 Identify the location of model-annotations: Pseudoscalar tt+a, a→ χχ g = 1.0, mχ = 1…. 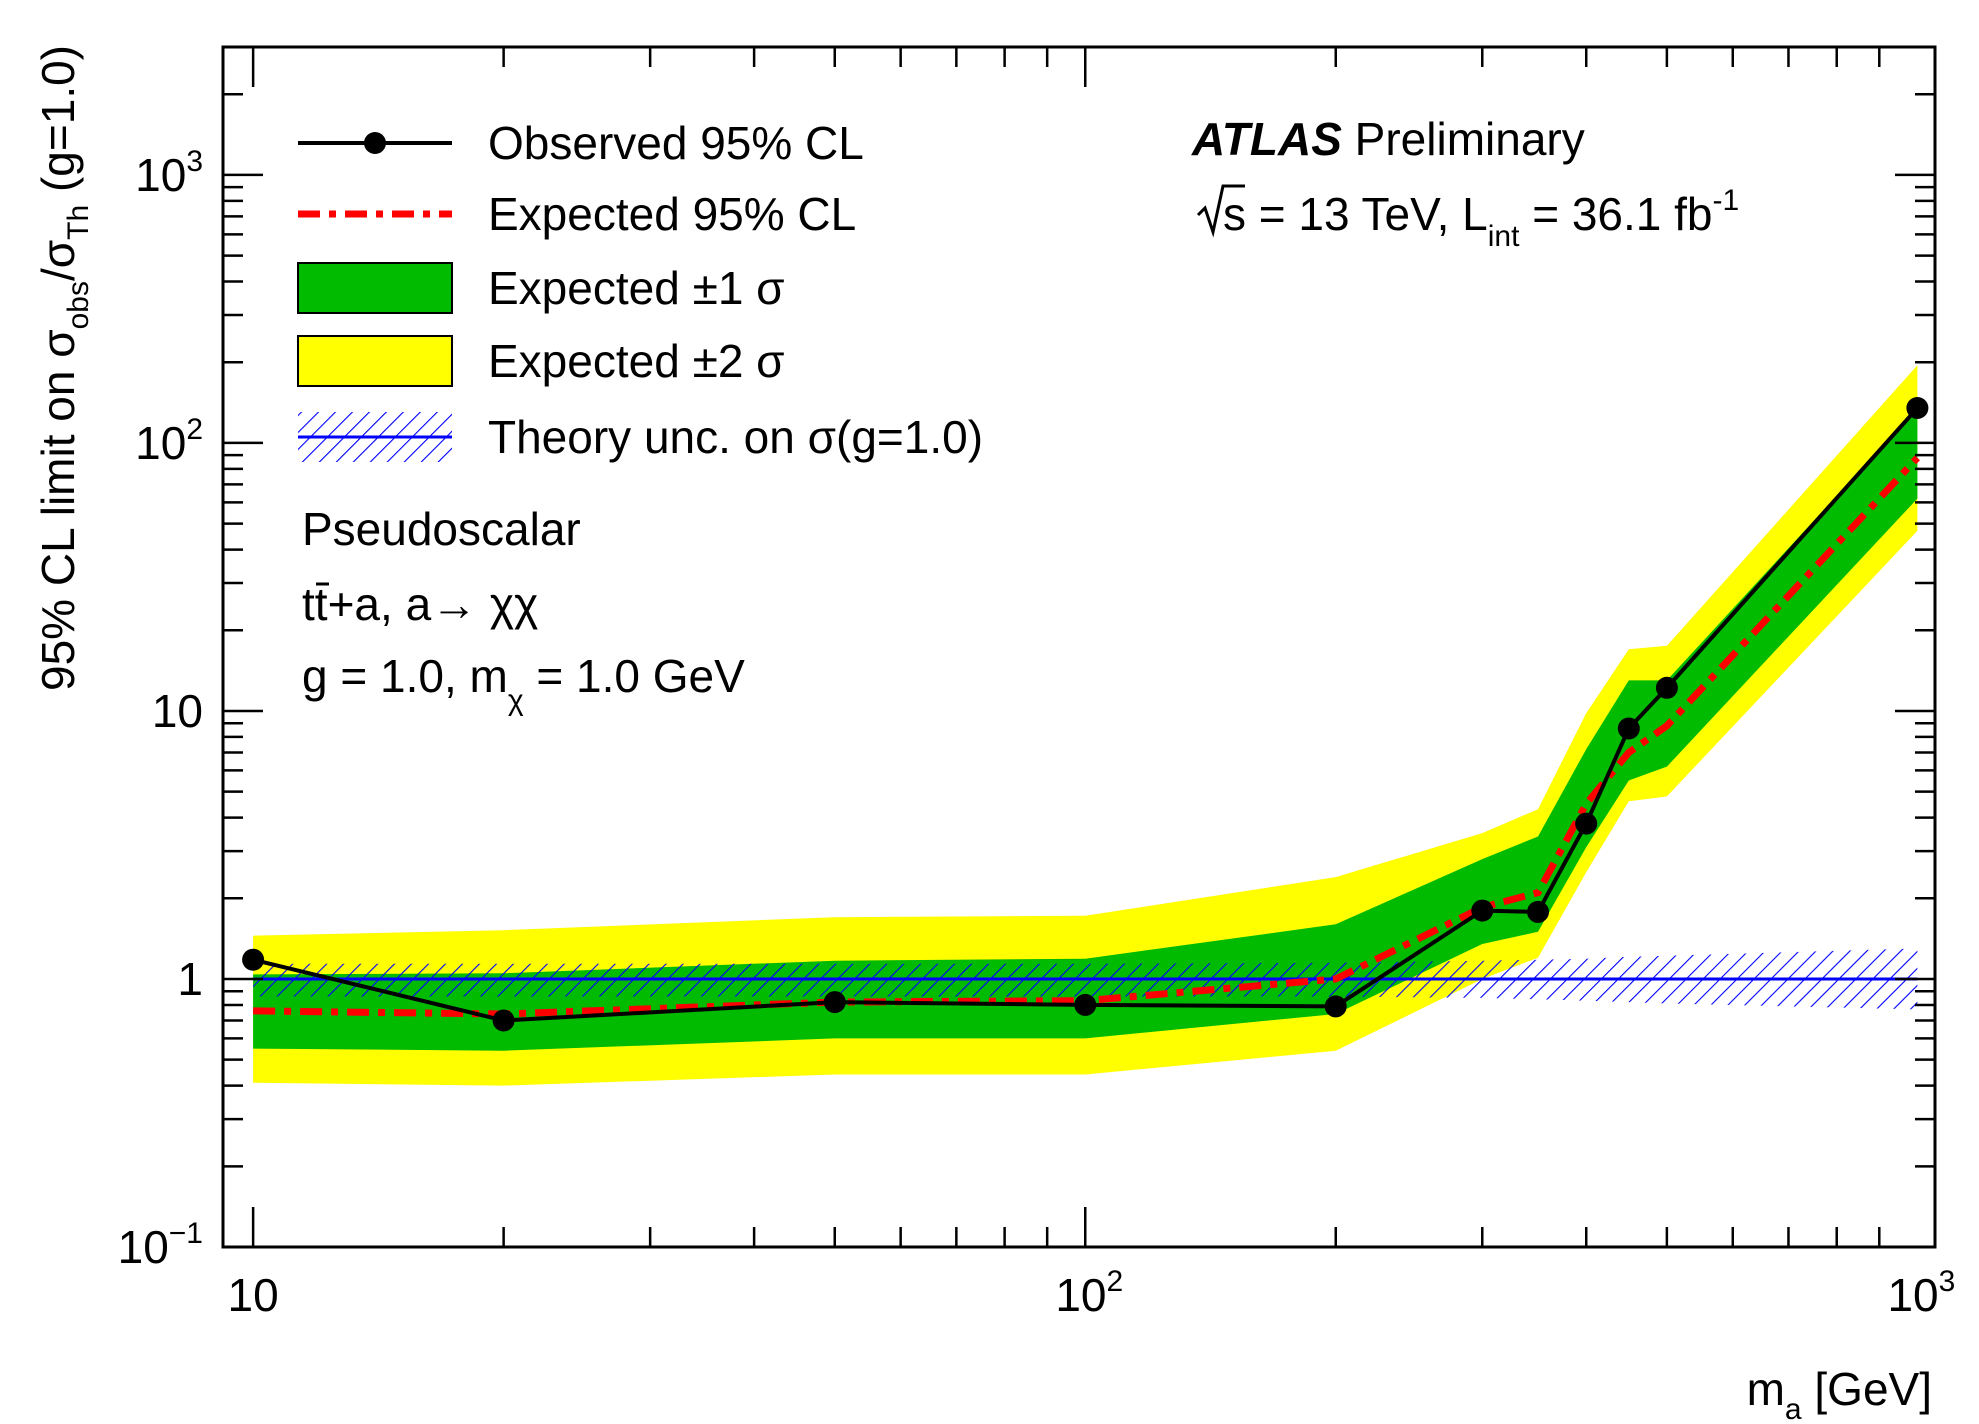
(523, 610).